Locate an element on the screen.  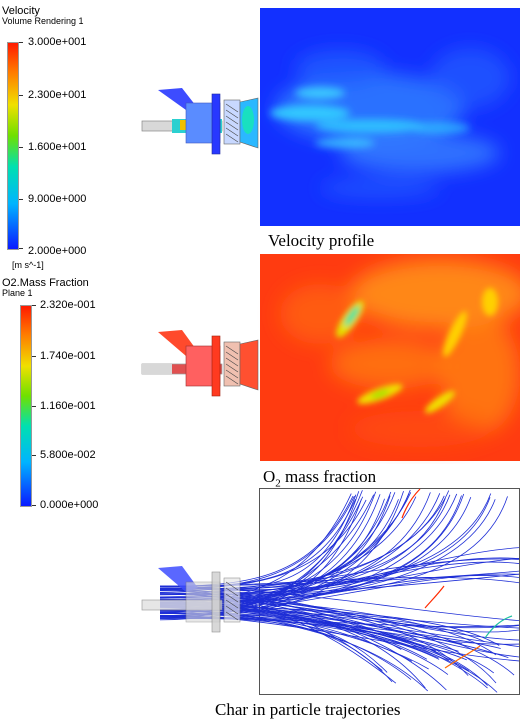
o2-legend-title: O2.Mass Fraction is located at coordinates (45, 283).